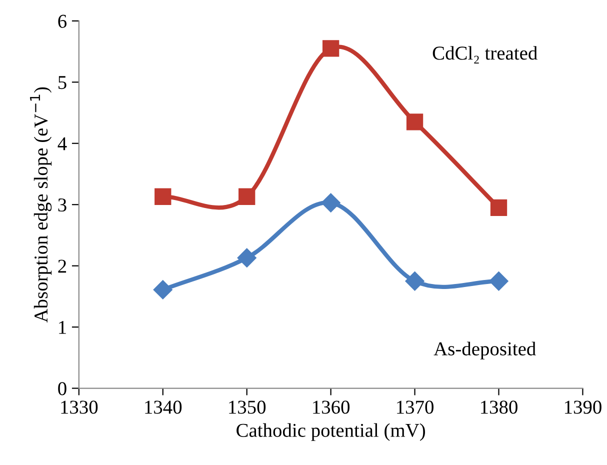  What do you see at coordinates (583, 407) in the screenshot?
I see `x-tick-label: 1390` at bounding box center [583, 407].